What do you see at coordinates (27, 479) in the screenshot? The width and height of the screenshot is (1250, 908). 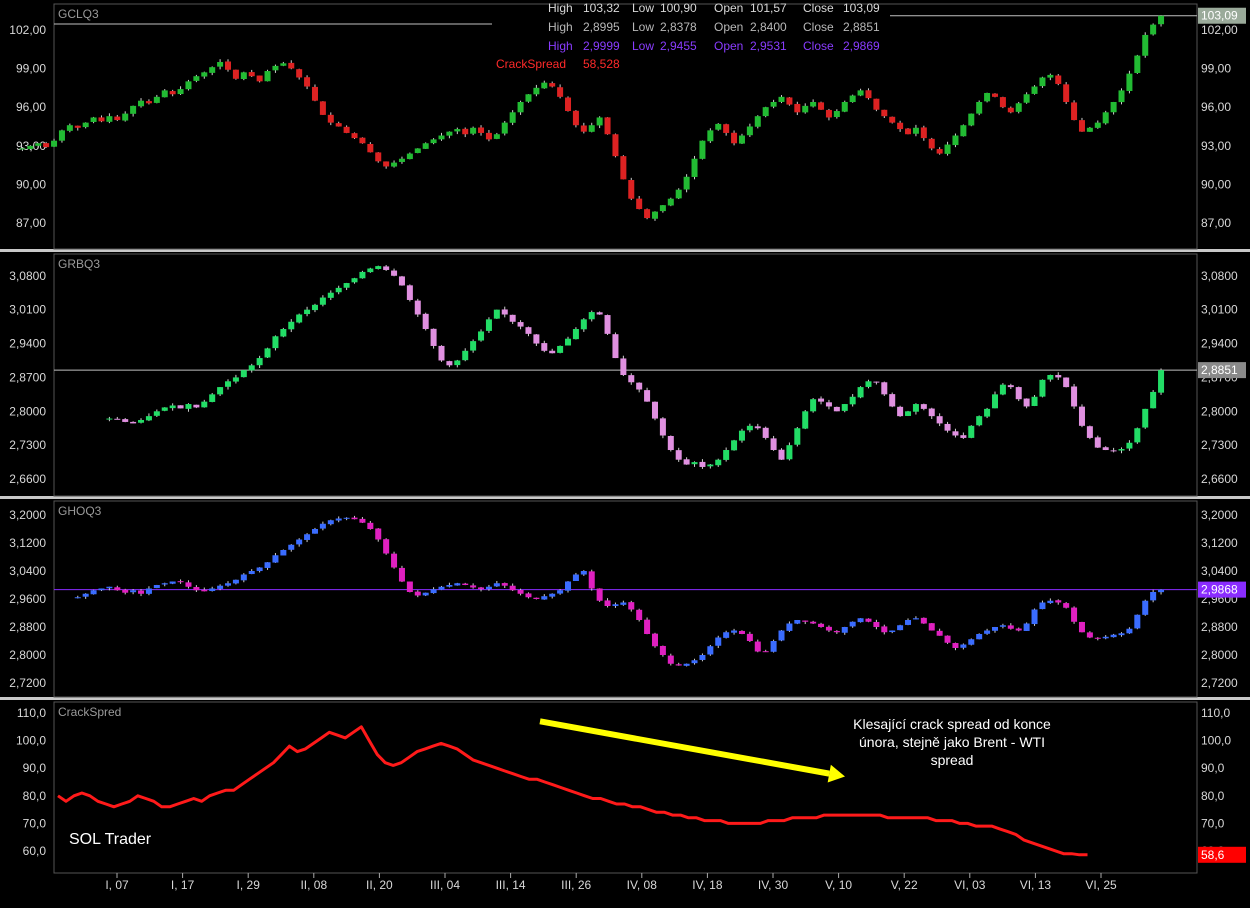 I see `y-tick-left-6: 2,6600` at bounding box center [27, 479].